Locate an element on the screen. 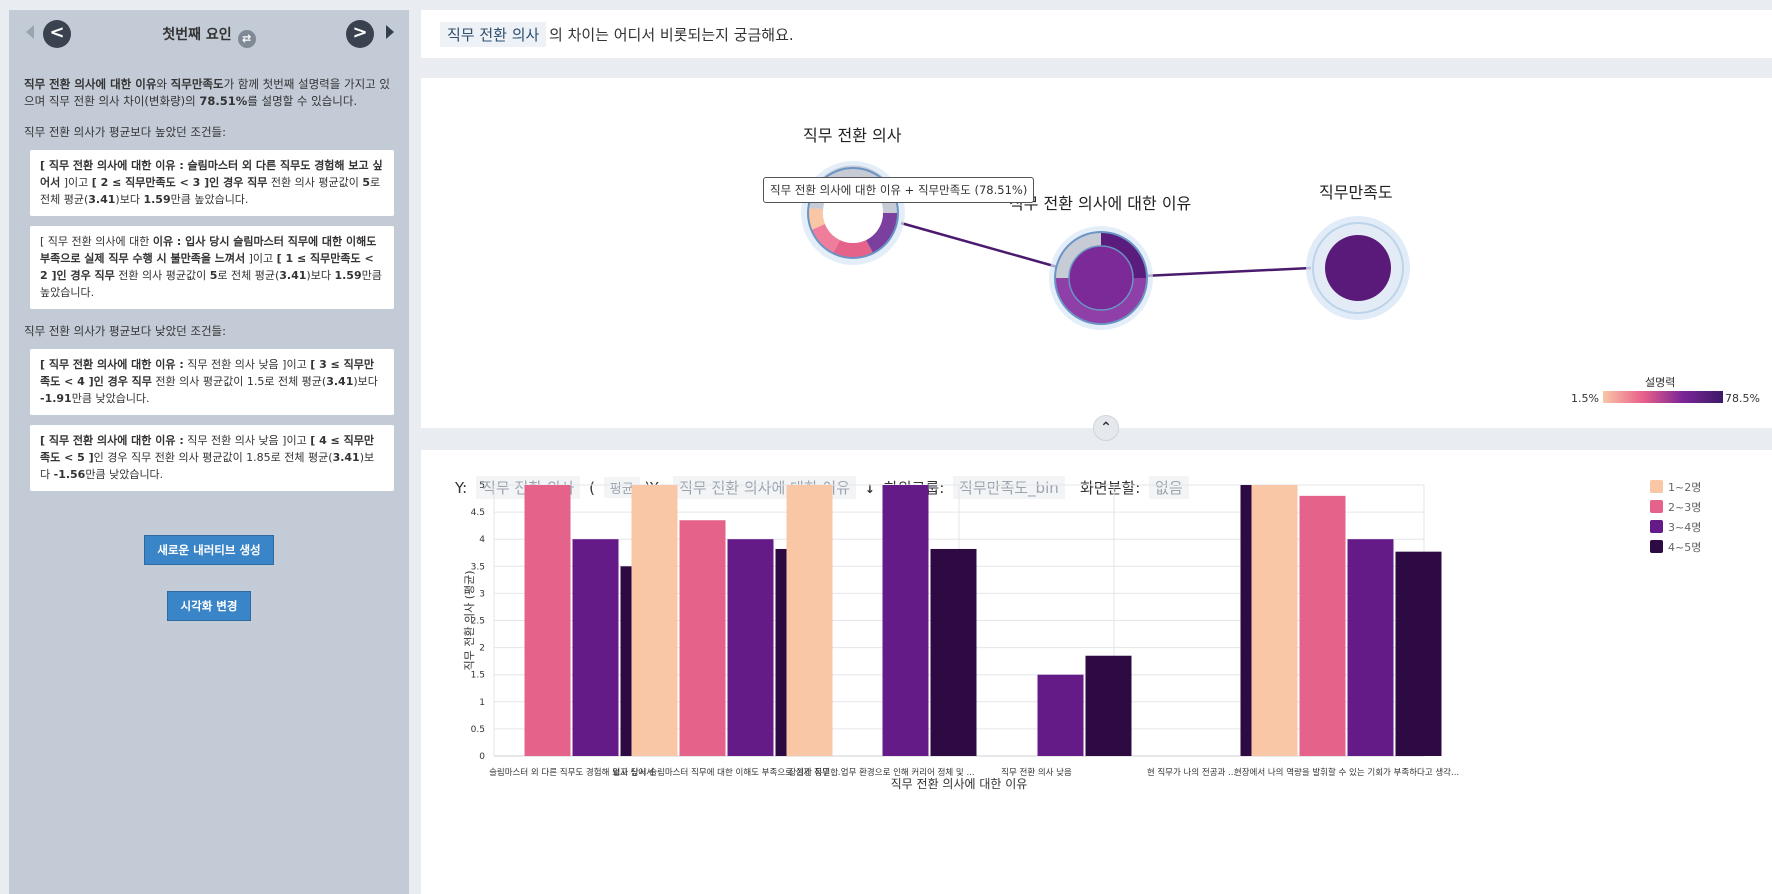  y-tick-label: 5 is located at coordinates (482, 486).